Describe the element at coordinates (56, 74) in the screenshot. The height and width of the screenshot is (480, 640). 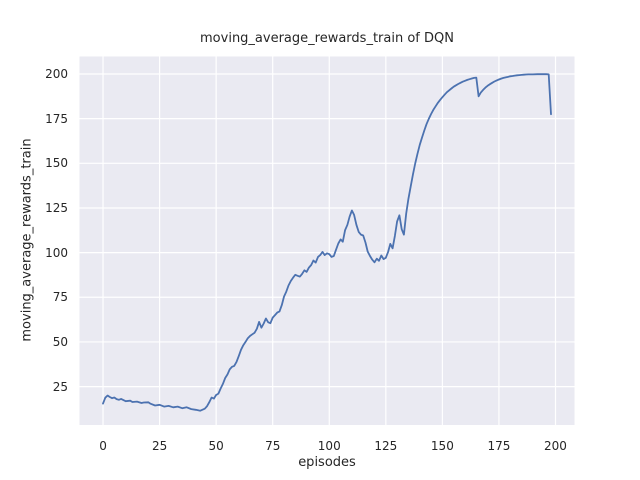
I see `y-tick-label: 200` at that location.